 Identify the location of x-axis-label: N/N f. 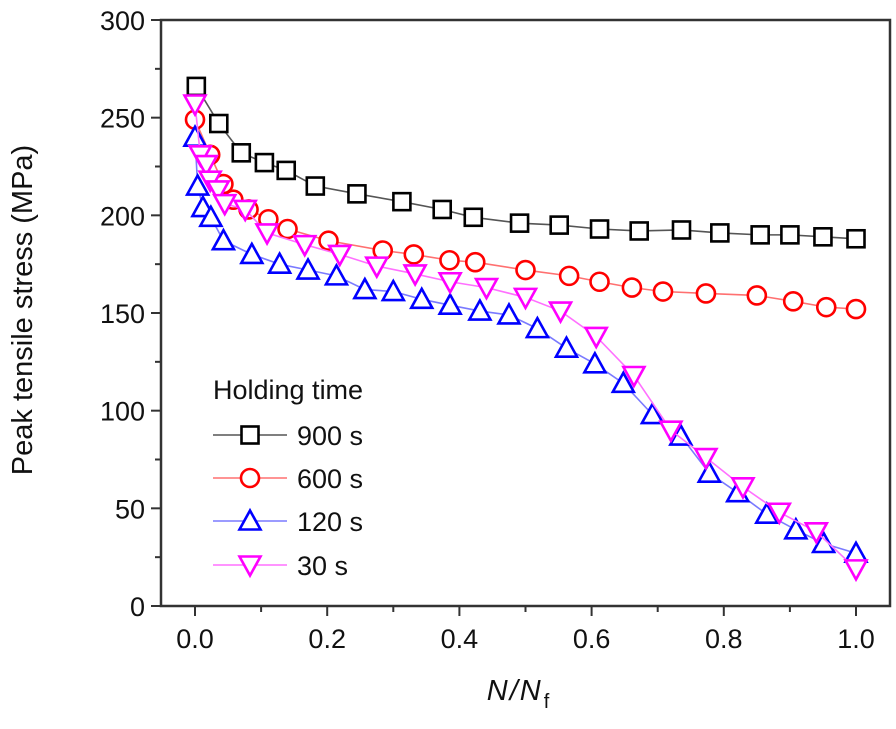
(518, 694).